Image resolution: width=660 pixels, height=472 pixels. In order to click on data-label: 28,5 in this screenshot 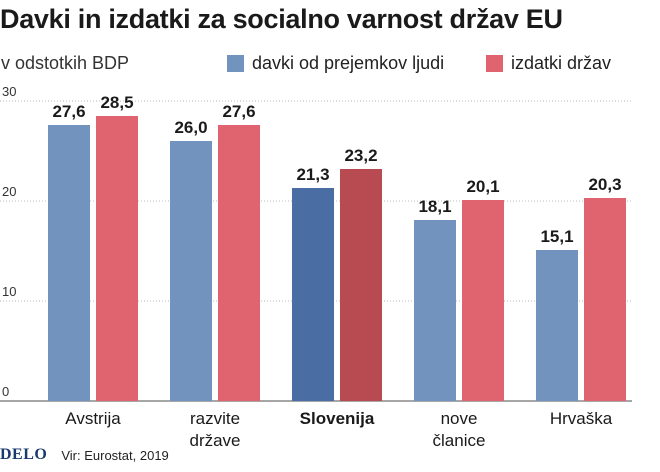, I will do `click(116, 102)`.